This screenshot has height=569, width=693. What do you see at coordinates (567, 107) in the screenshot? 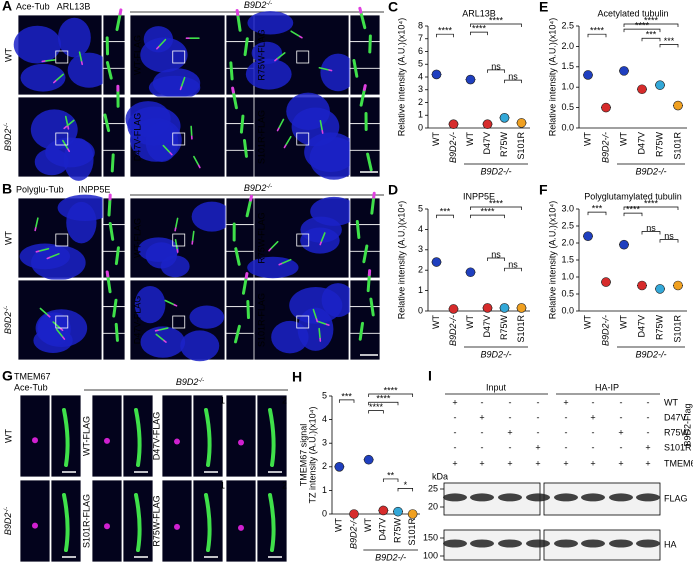
I see `y-tick-label: 0.5` at bounding box center [567, 107].